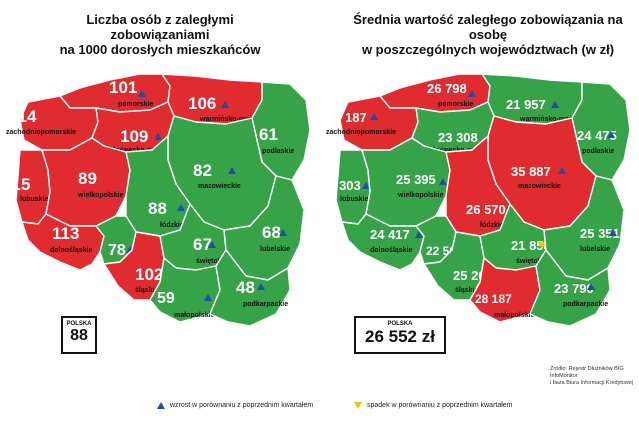  Describe the element at coordinates (358, 405) in the screenshot. I see `triangle-down-icon` at that location.